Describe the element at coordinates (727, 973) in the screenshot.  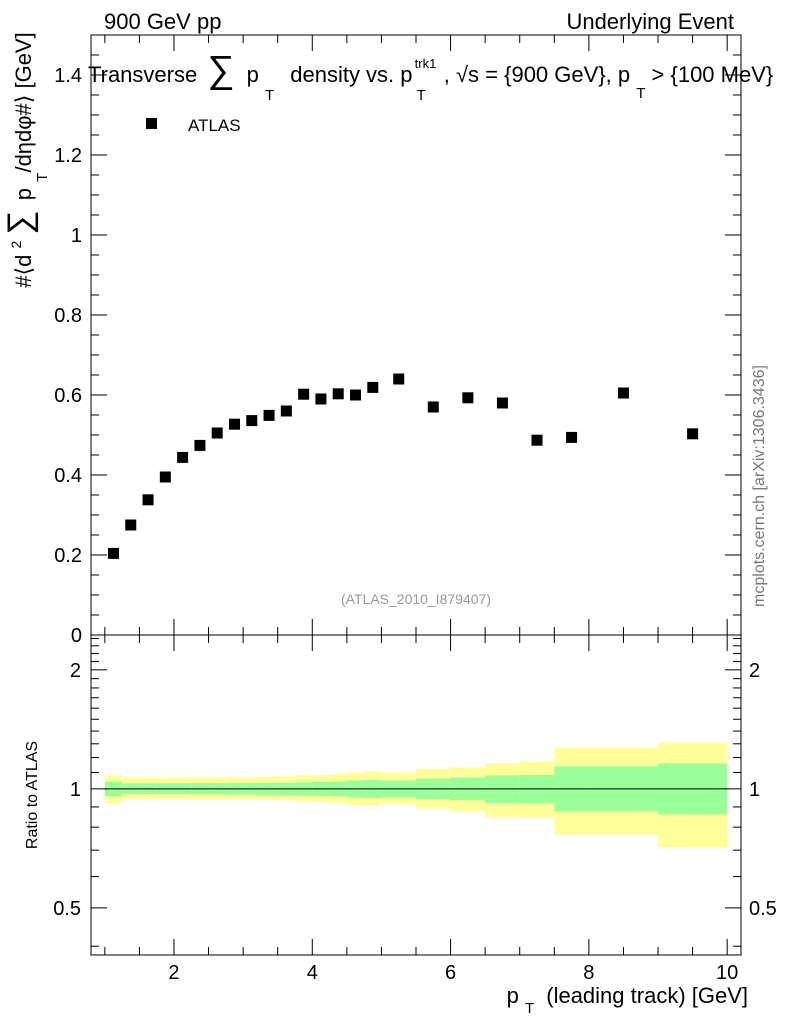
I see `x-tick-label: 10` at that location.